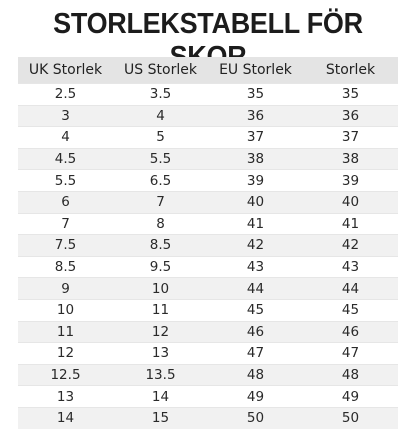 The image size is (416, 429). Describe the element at coordinates (65, 374) in the screenshot. I see `table-cell: 12.5` at that location.